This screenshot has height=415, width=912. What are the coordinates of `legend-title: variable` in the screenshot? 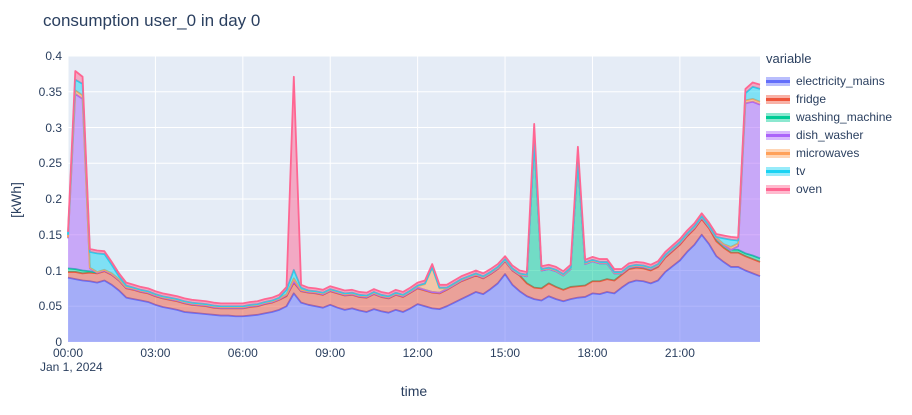 It's located at (789, 58).